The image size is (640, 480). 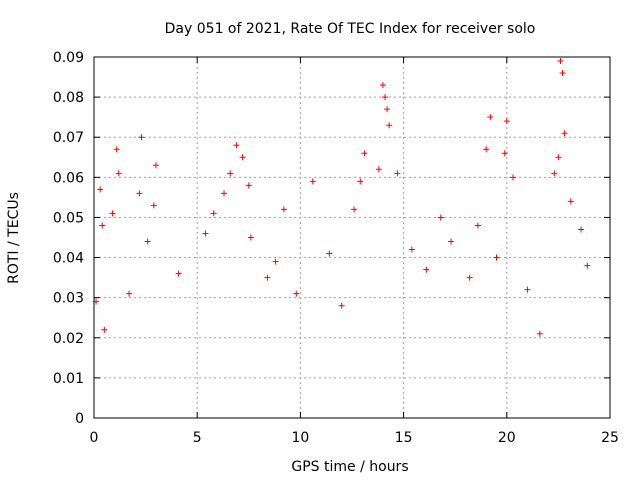 What do you see at coordinates (300, 438) in the screenshot?
I see `x-tick-label: 10` at bounding box center [300, 438].